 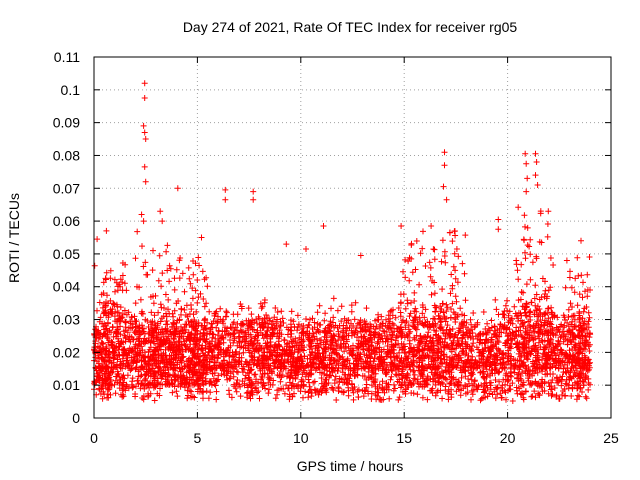 What do you see at coordinates (66, 254) in the screenshot?
I see `y-tick-label: 0.05` at bounding box center [66, 254].